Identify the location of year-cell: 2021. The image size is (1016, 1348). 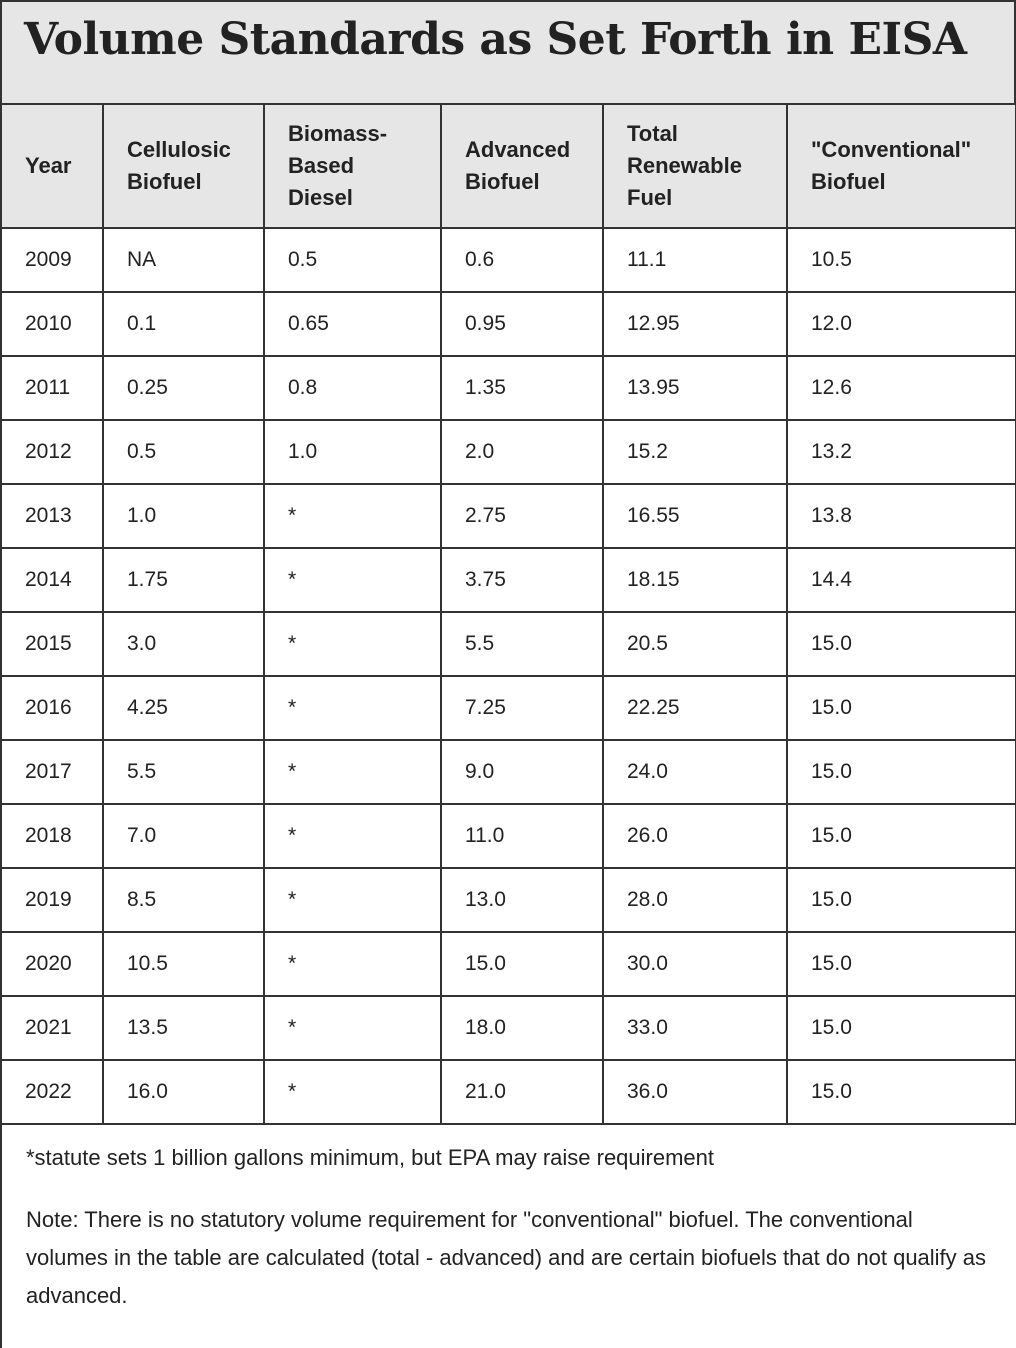
(53, 1028).